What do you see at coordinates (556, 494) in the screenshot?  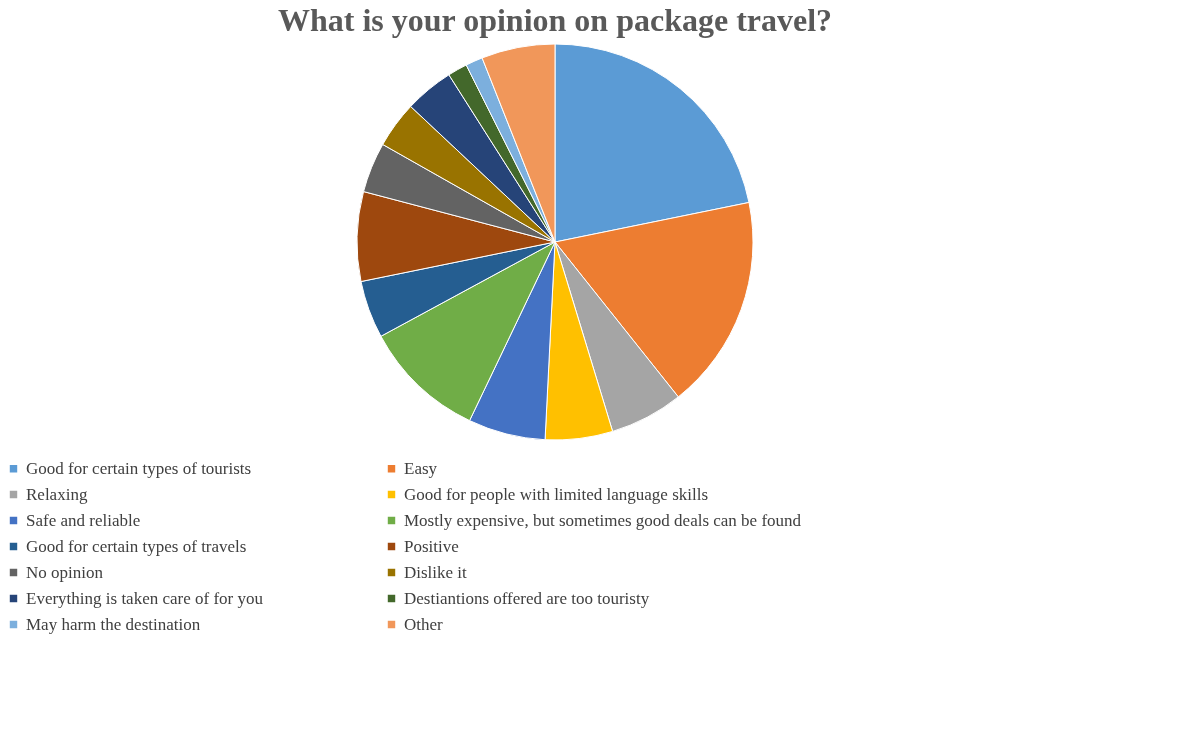 I see `legend-label: Good for people with limited language skills` at bounding box center [556, 494].